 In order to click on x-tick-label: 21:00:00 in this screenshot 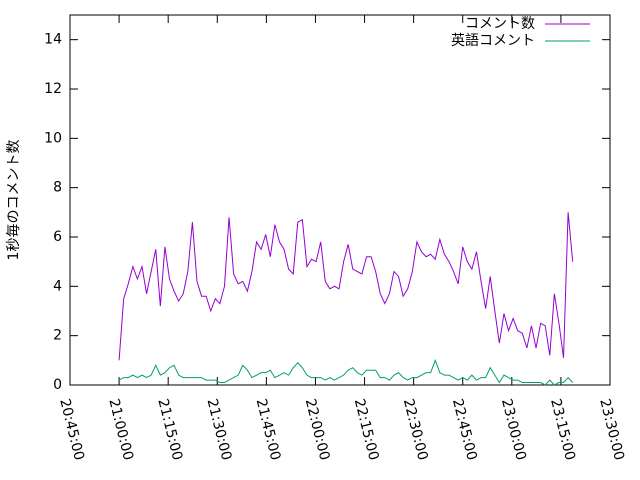, I will do `click(120, 429)`.